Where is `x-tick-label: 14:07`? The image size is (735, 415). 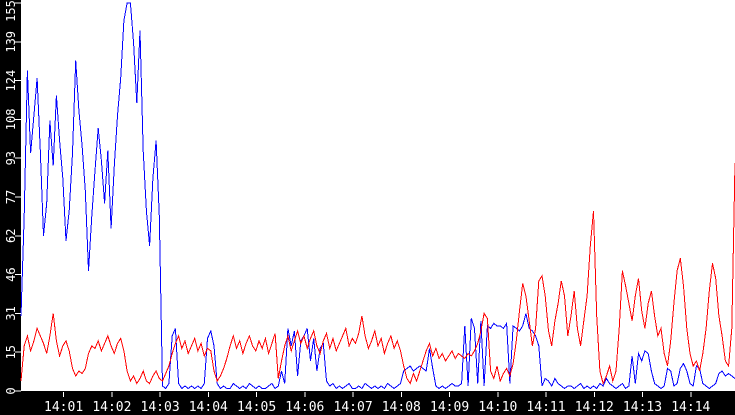 x-tick-label: 14:07 is located at coordinates (353, 407).